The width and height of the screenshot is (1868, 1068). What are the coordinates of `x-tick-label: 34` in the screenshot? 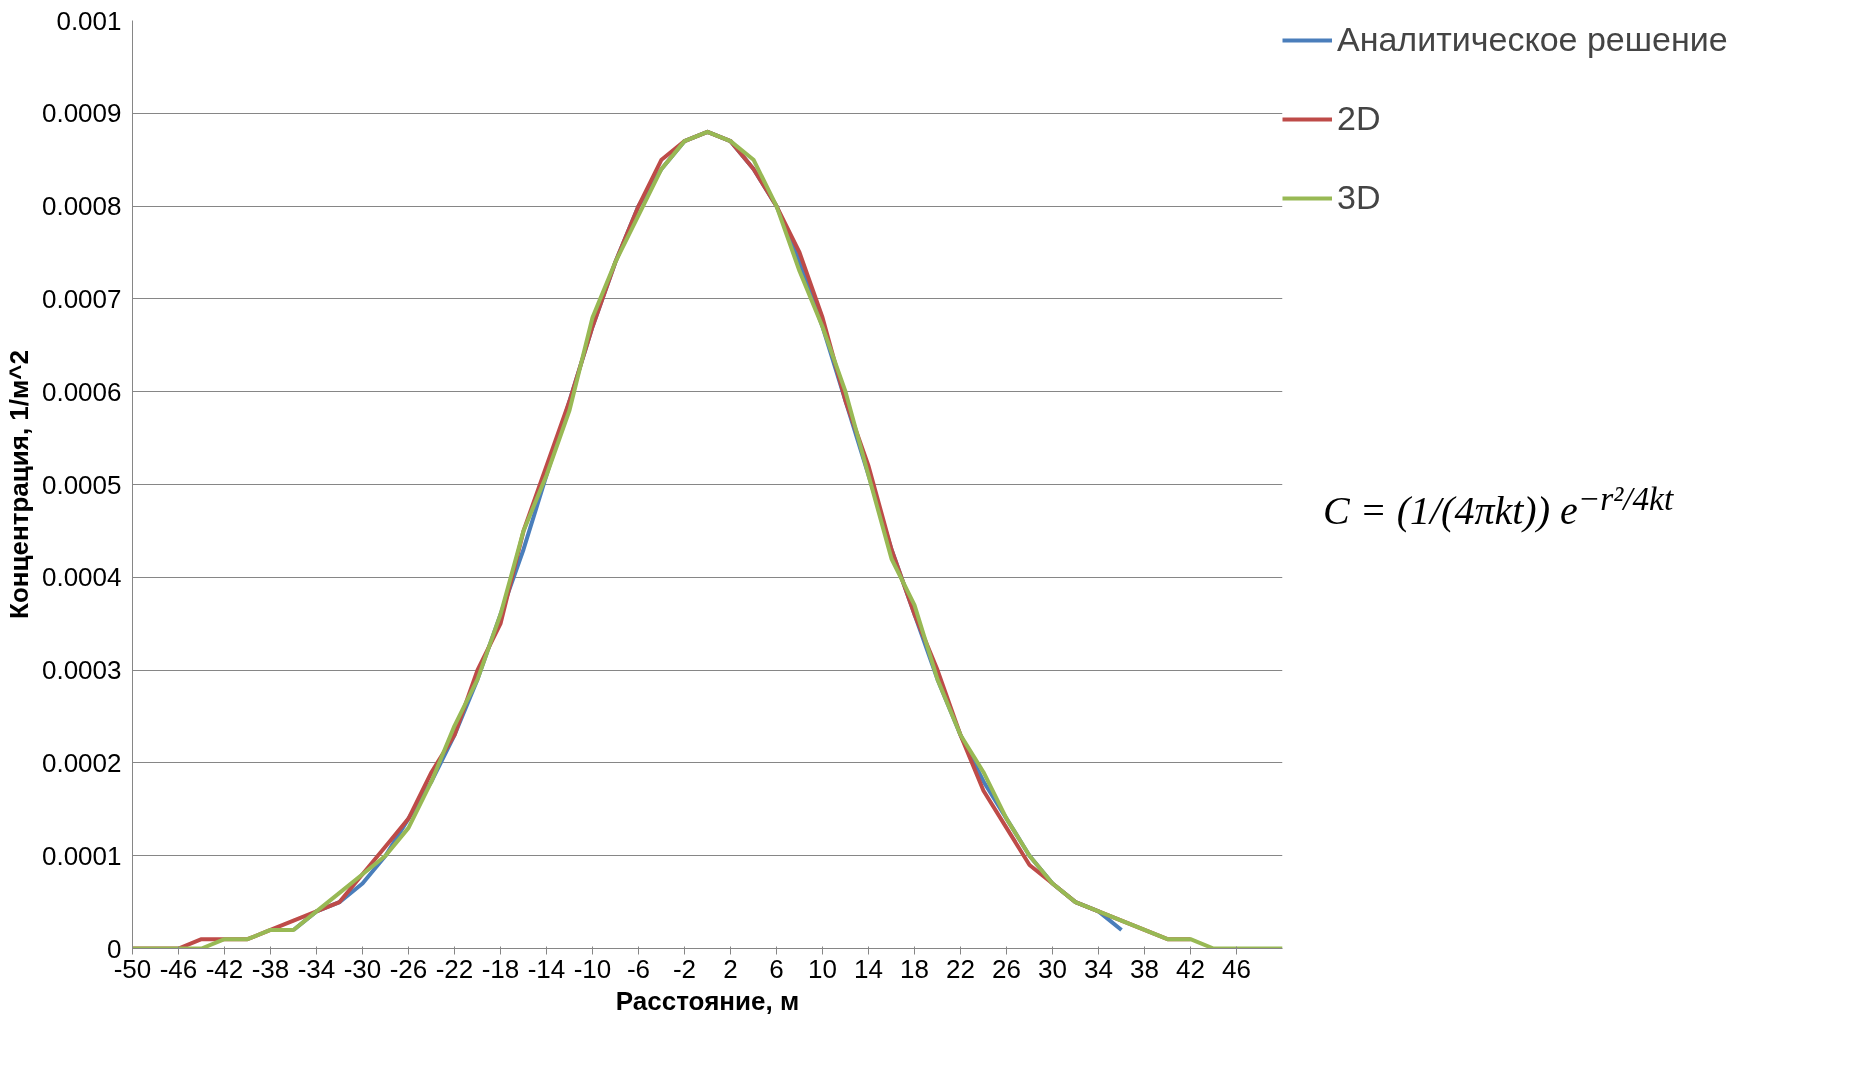 It's located at (1098, 968).